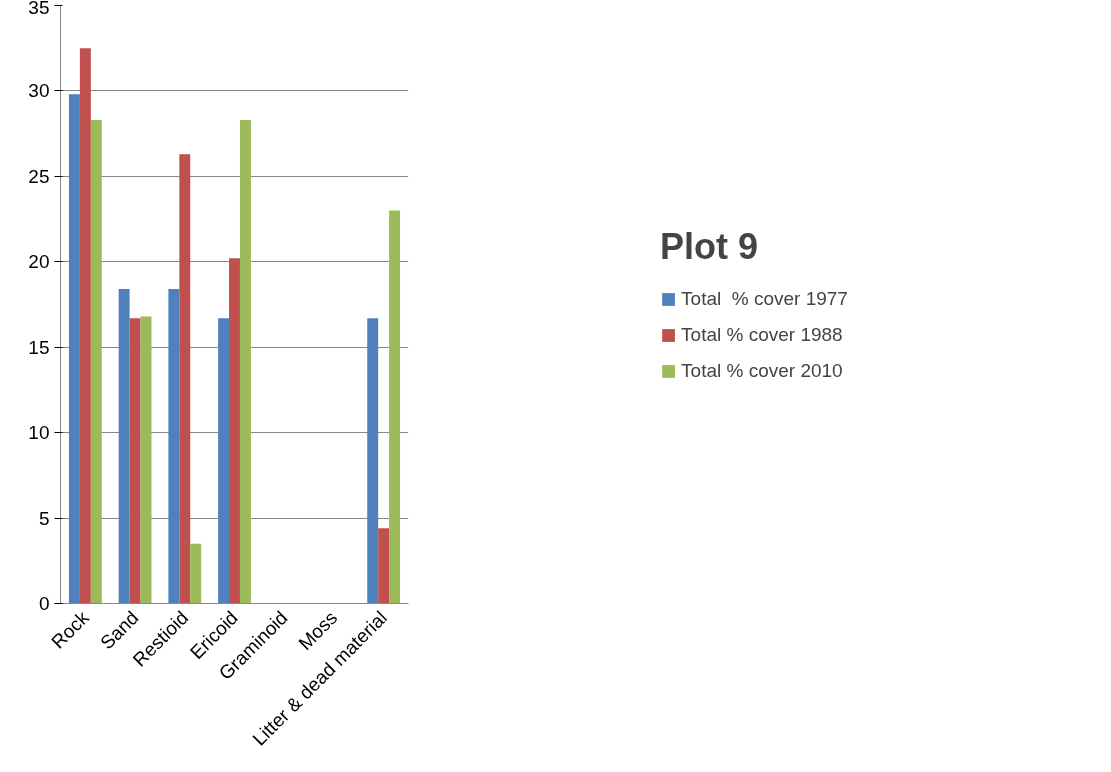 This screenshot has width=1111, height=772. What do you see at coordinates (39, 91) in the screenshot?
I see `y-tick-label: 30` at bounding box center [39, 91].